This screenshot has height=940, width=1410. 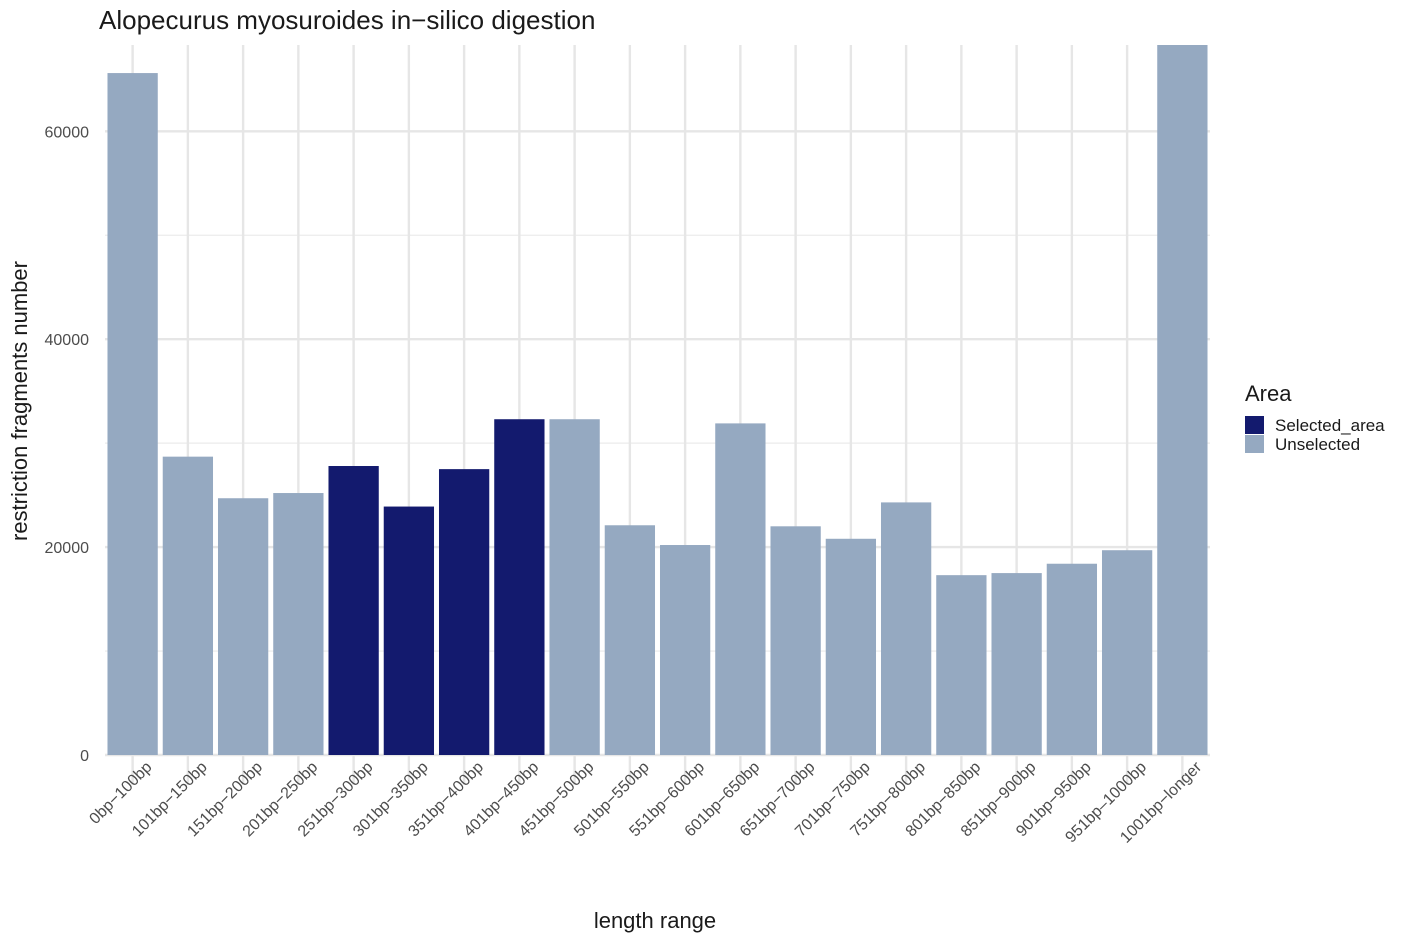 I want to click on y-tick-label: 0, so click(x=84, y=756).